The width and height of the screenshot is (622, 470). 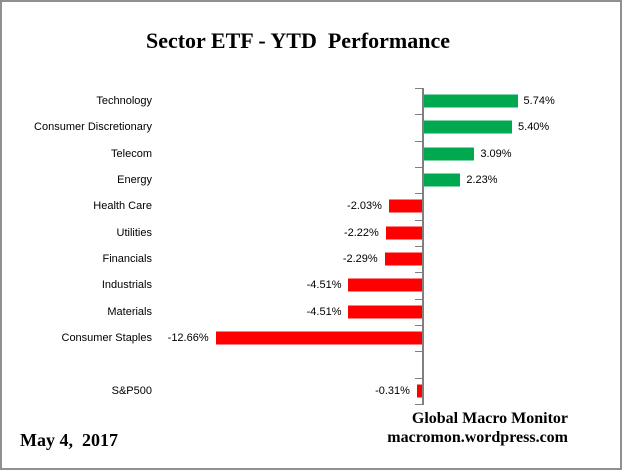 What do you see at coordinates (311, 391) in the screenshot?
I see `chart-row: S&P500 -0.31%` at bounding box center [311, 391].